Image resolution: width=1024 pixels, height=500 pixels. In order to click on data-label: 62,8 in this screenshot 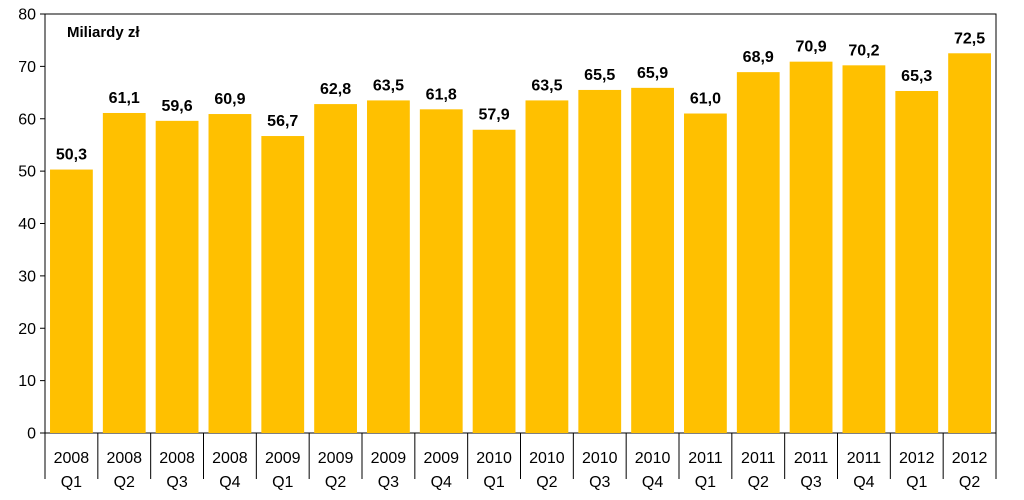, I will do `click(335, 89)`.